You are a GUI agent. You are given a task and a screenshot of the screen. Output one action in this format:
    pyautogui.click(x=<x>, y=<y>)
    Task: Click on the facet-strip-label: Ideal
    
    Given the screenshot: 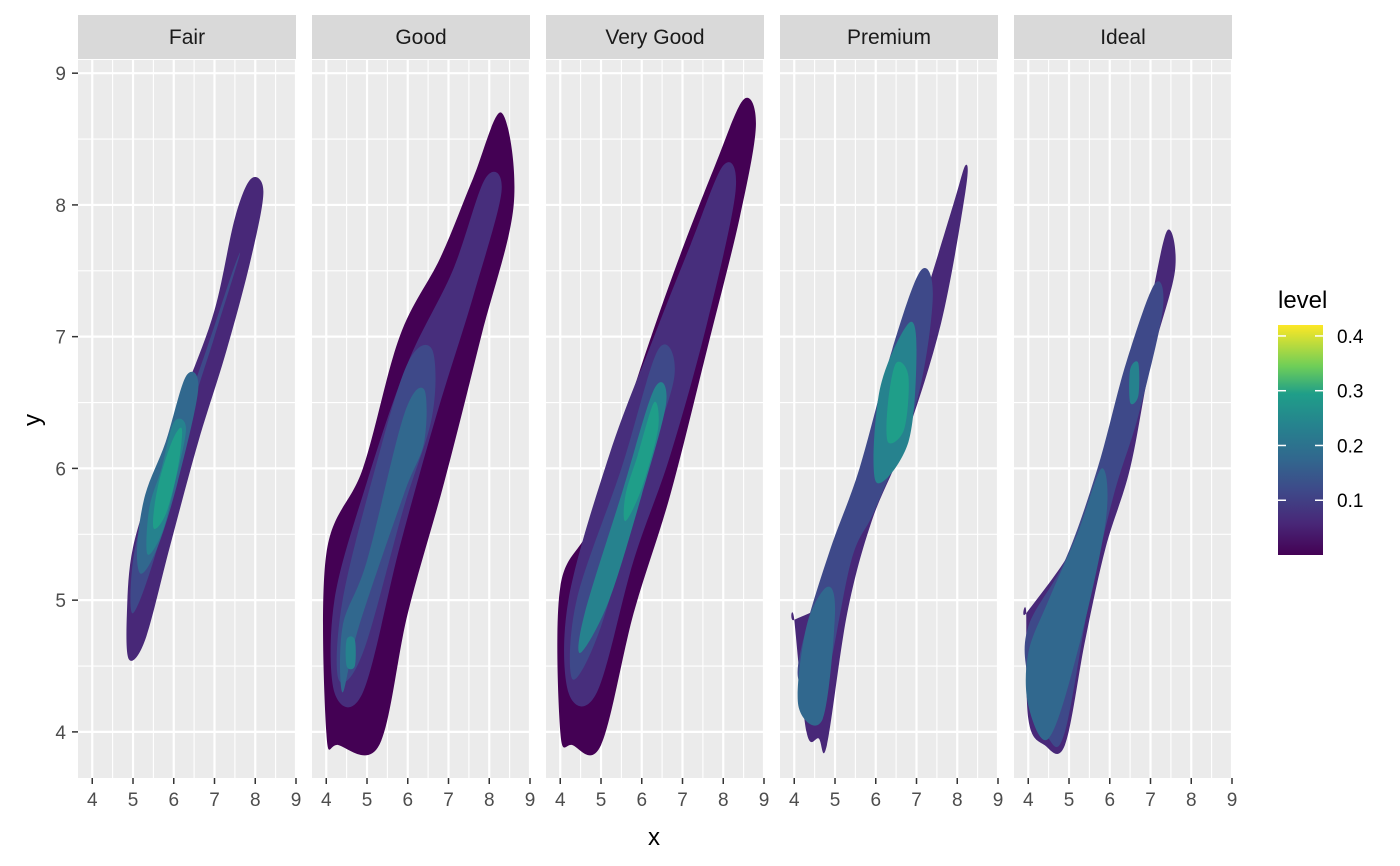 What is the action you would take?
    pyautogui.click(x=1123, y=37)
    